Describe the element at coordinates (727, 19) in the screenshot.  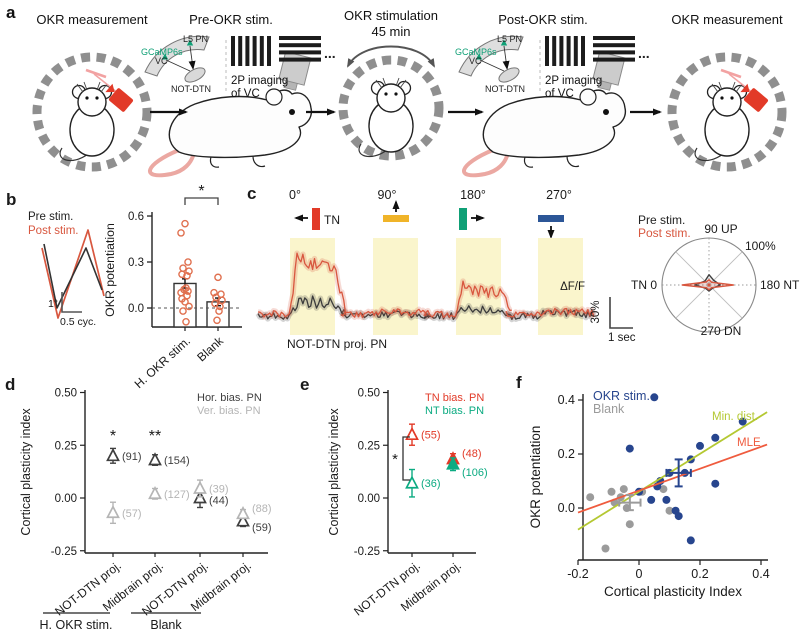
I see `stage5-title: OKR measurement` at that location.